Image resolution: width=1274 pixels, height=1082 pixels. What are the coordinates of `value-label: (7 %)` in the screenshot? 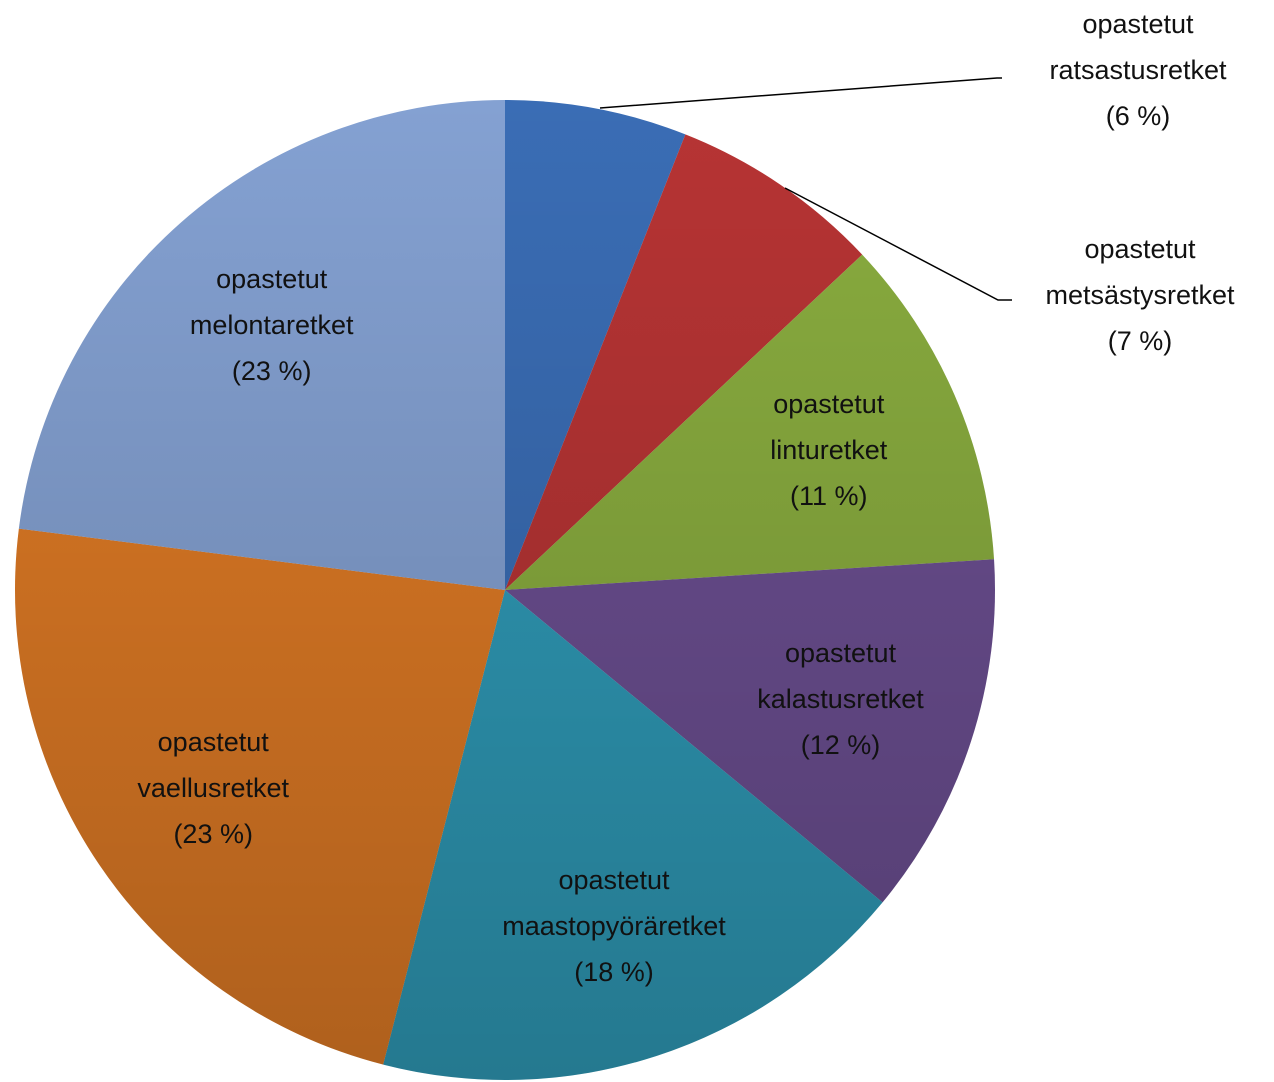 It's located at (1140, 341).